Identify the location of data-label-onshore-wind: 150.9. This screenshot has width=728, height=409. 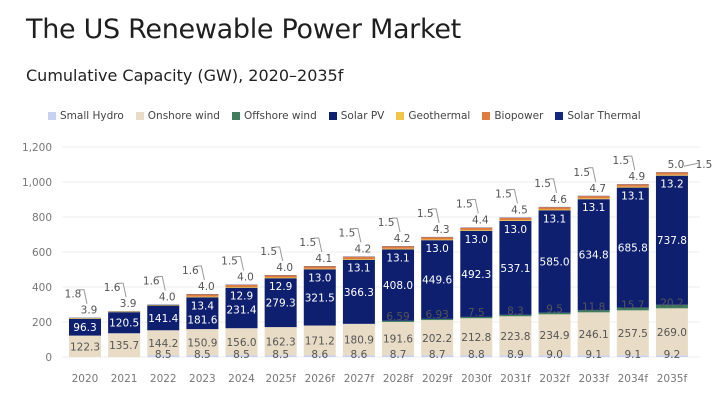
(202, 343).